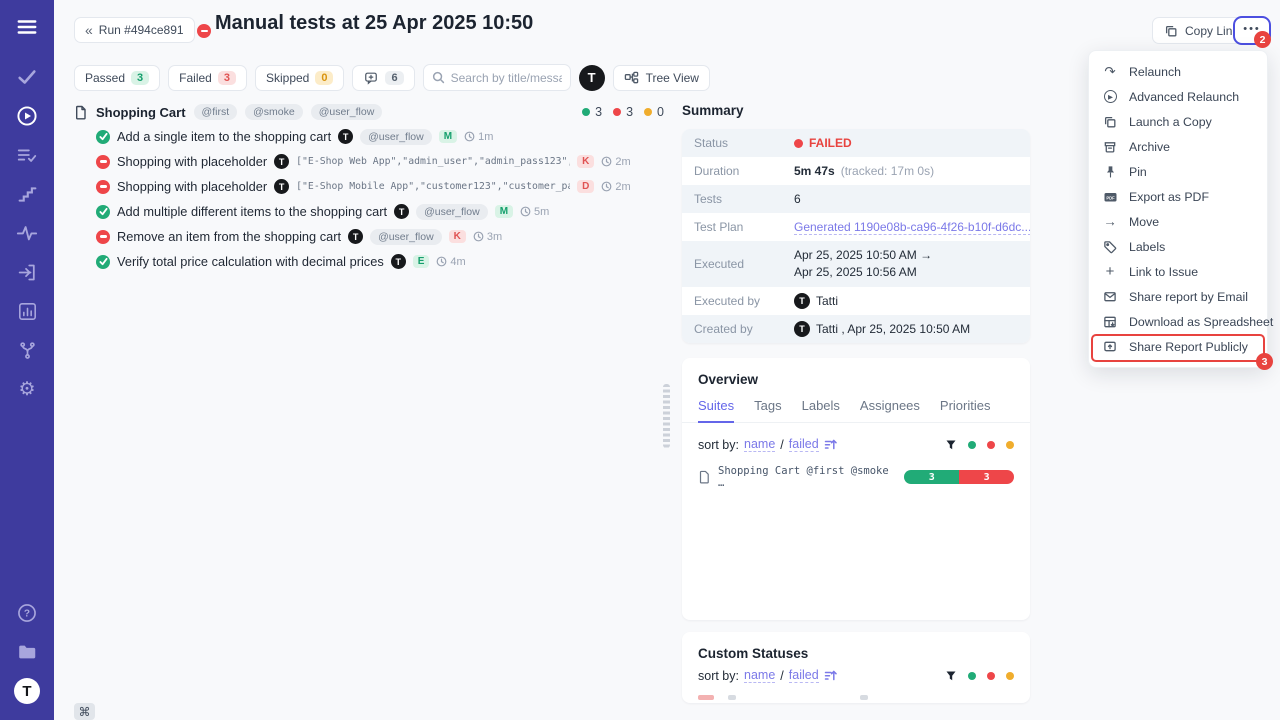 The image size is (1280, 720). What do you see at coordinates (856, 675) in the screenshot?
I see `custom-statuses-sort-row: sort by: name / failed` at bounding box center [856, 675].